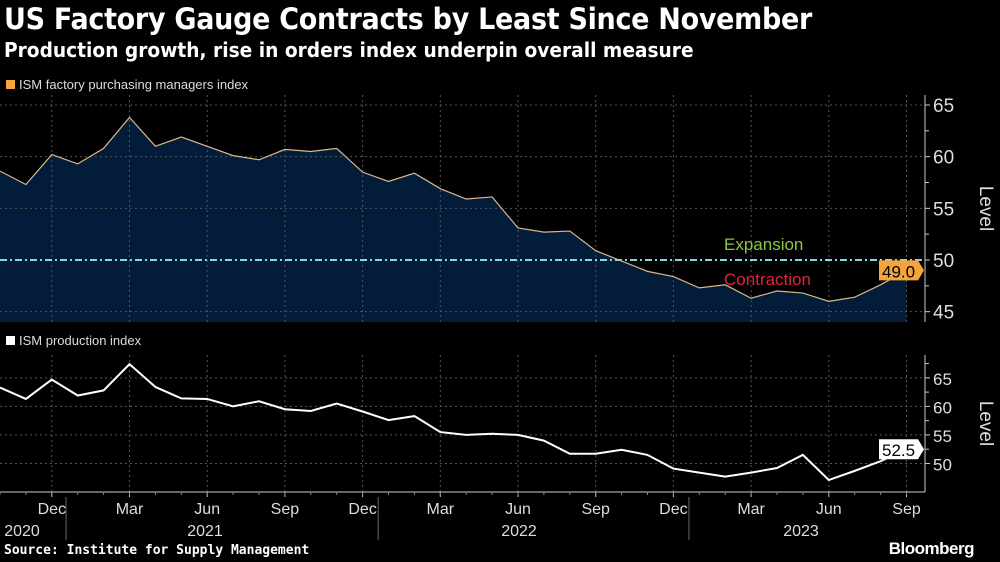 Image resolution: width=1000 pixels, height=562 pixels. What do you see at coordinates (519, 531) in the screenshot?
I see `x-year-label: 2022` at bounding box center [519, 531].